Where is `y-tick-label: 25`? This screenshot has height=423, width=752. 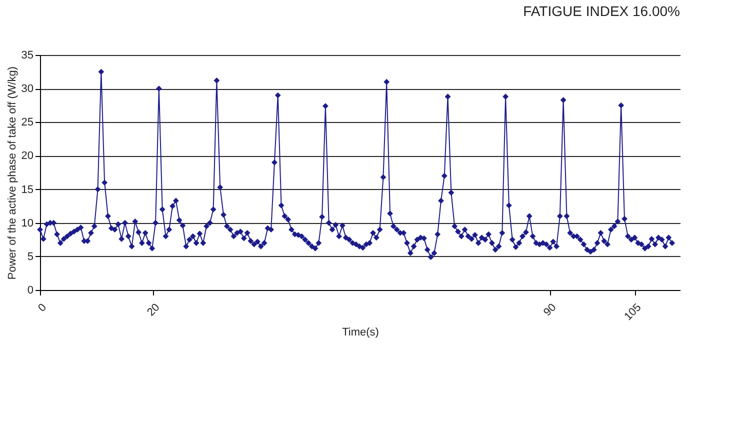
y-tick-label: 25 is located at coordinates (27, 122).